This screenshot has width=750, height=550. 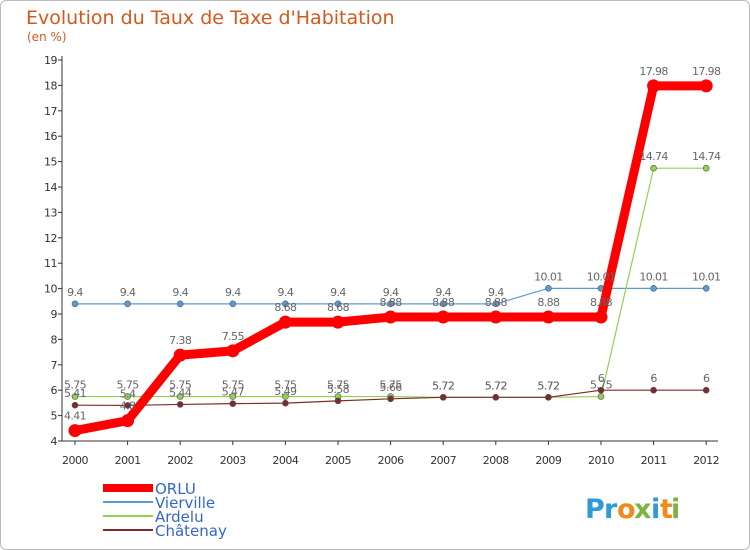 I want to click on chart-title: Evolution du Taux de Taxe d'Habitation, so click(x=210, y=18).